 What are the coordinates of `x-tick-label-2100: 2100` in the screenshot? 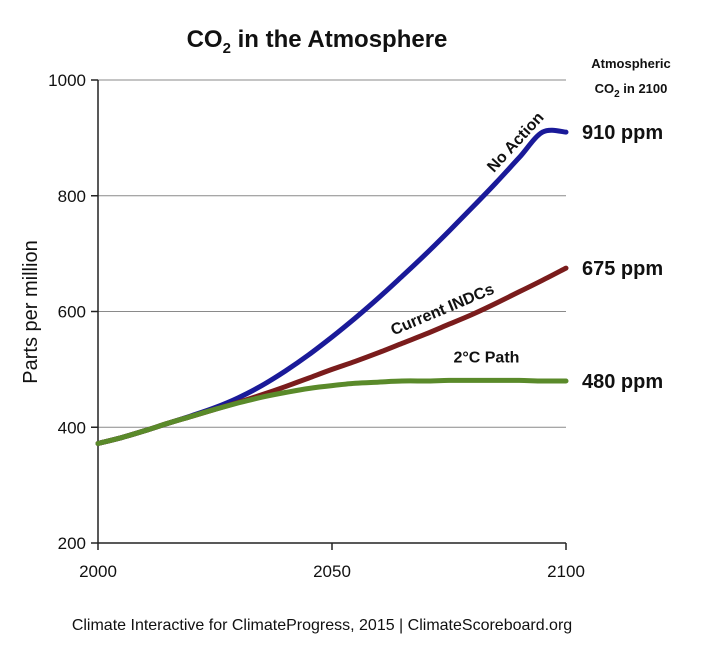 It's located at (566, 571).